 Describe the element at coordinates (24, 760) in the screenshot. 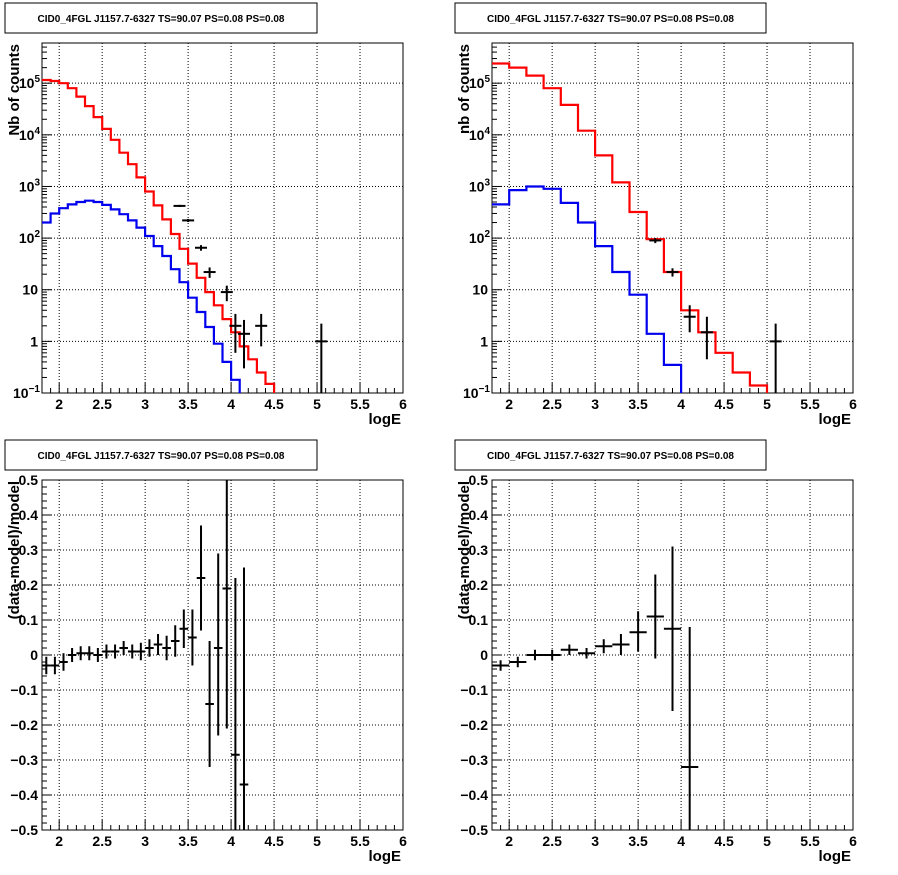

I see `y-tick-label: −0.3` at that location.